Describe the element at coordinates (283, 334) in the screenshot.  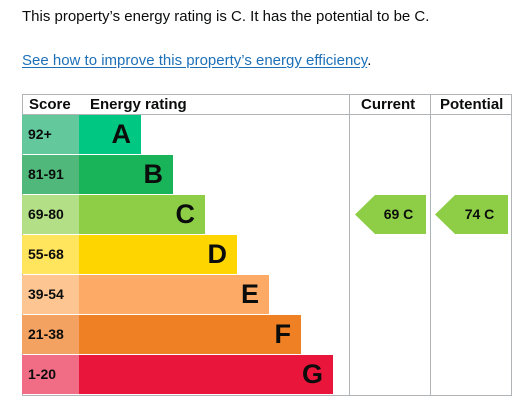
I see `band-letter: F` at that location.